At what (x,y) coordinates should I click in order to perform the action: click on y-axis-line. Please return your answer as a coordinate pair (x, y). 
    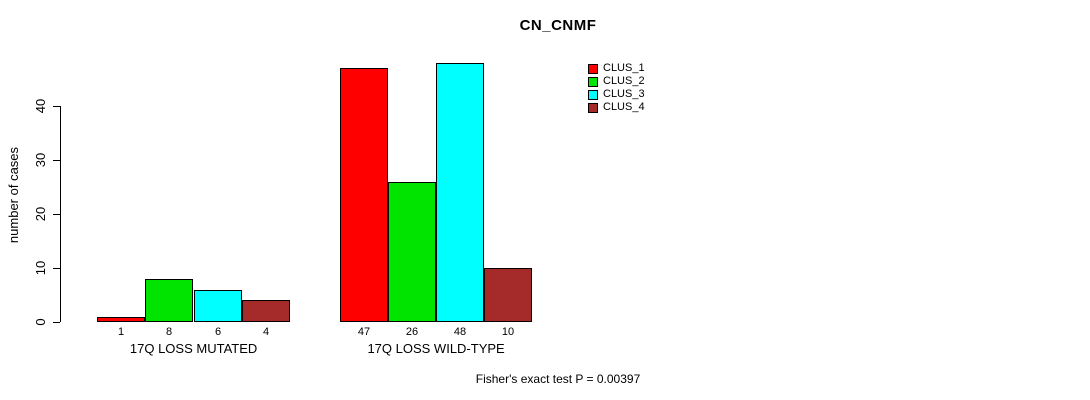
    Looking at the image, I should click on (60, 214).